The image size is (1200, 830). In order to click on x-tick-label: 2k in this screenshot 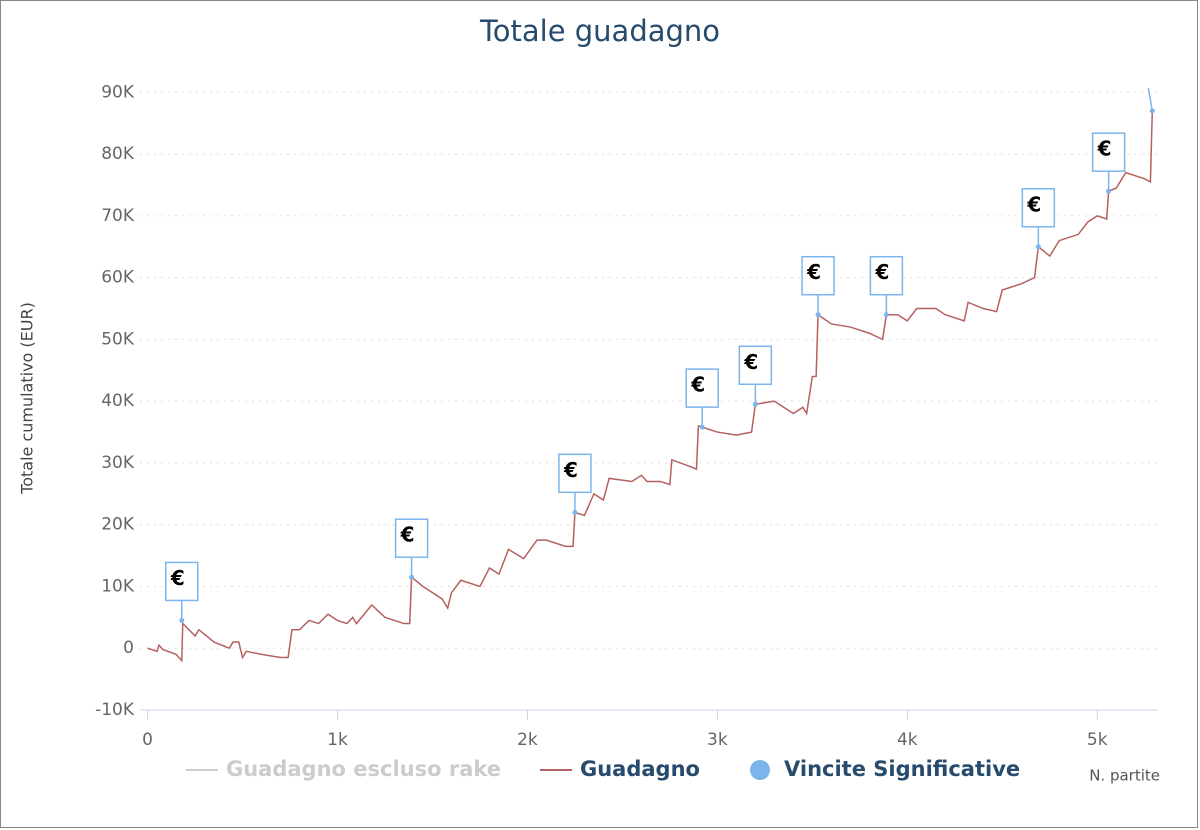, I will do `click(527, 740)`.